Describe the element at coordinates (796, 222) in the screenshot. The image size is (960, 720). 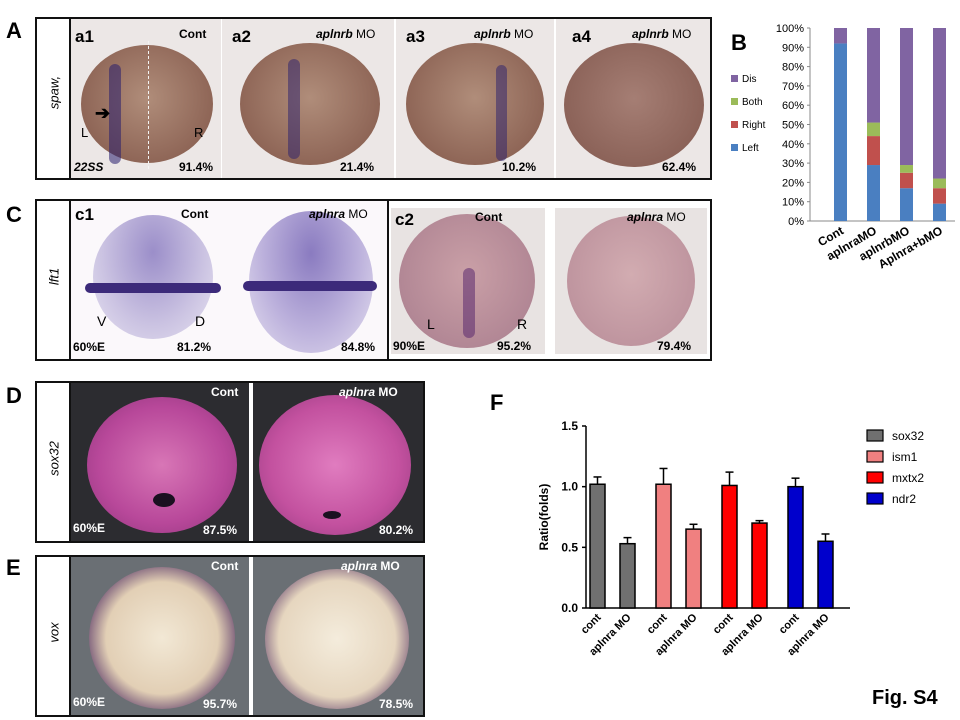
I see `y-tick-label: 0%` at that location.